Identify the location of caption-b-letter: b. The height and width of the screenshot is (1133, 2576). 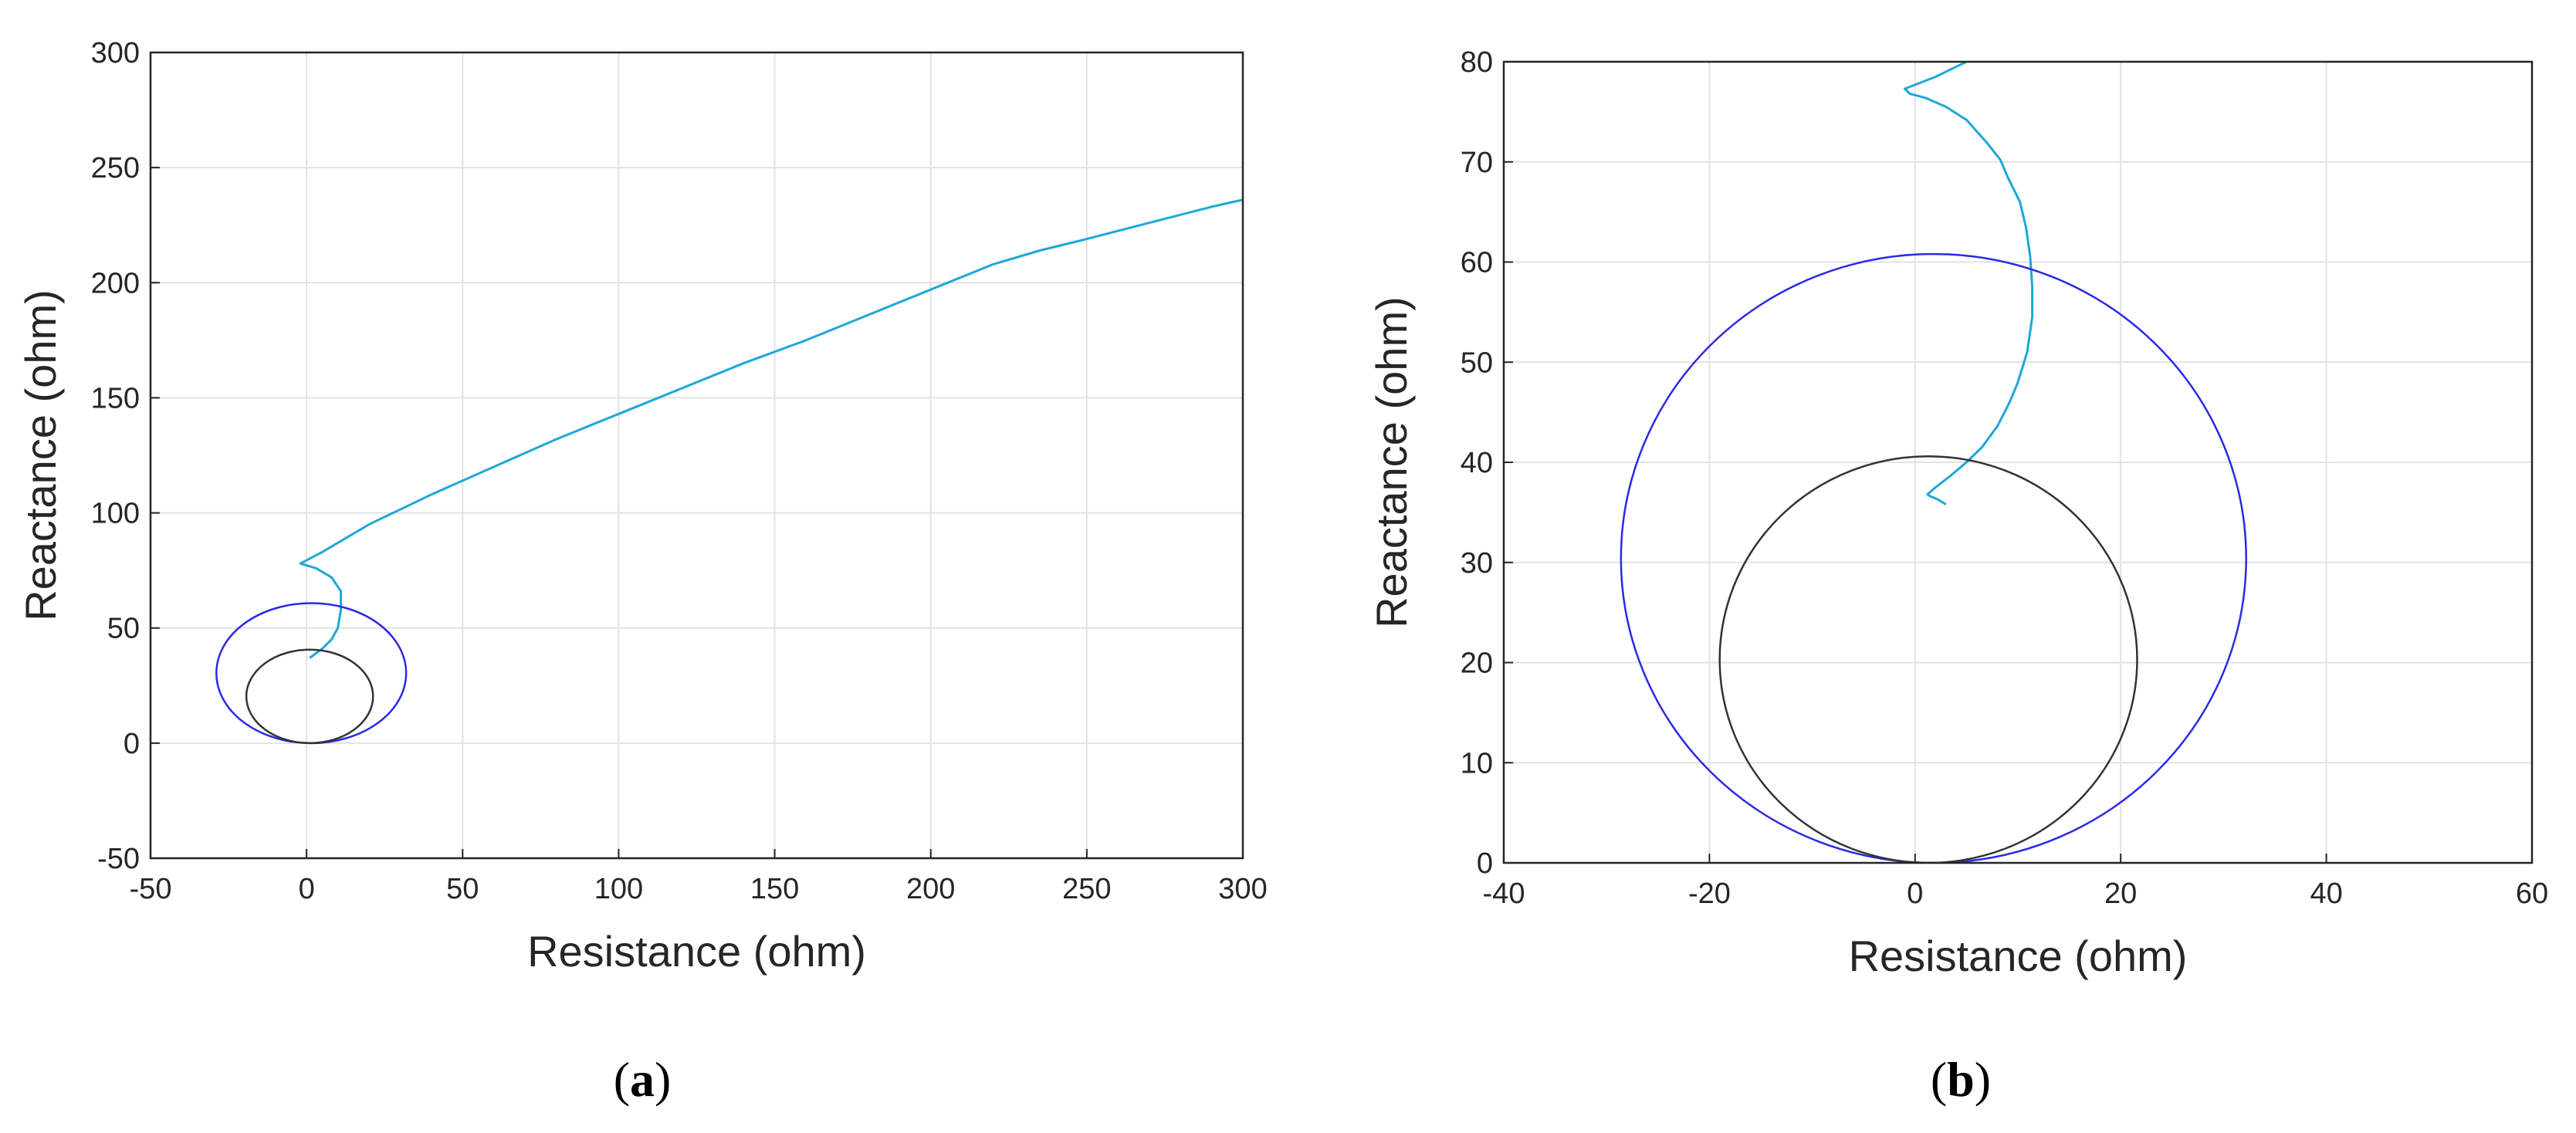
(1961, 1079).